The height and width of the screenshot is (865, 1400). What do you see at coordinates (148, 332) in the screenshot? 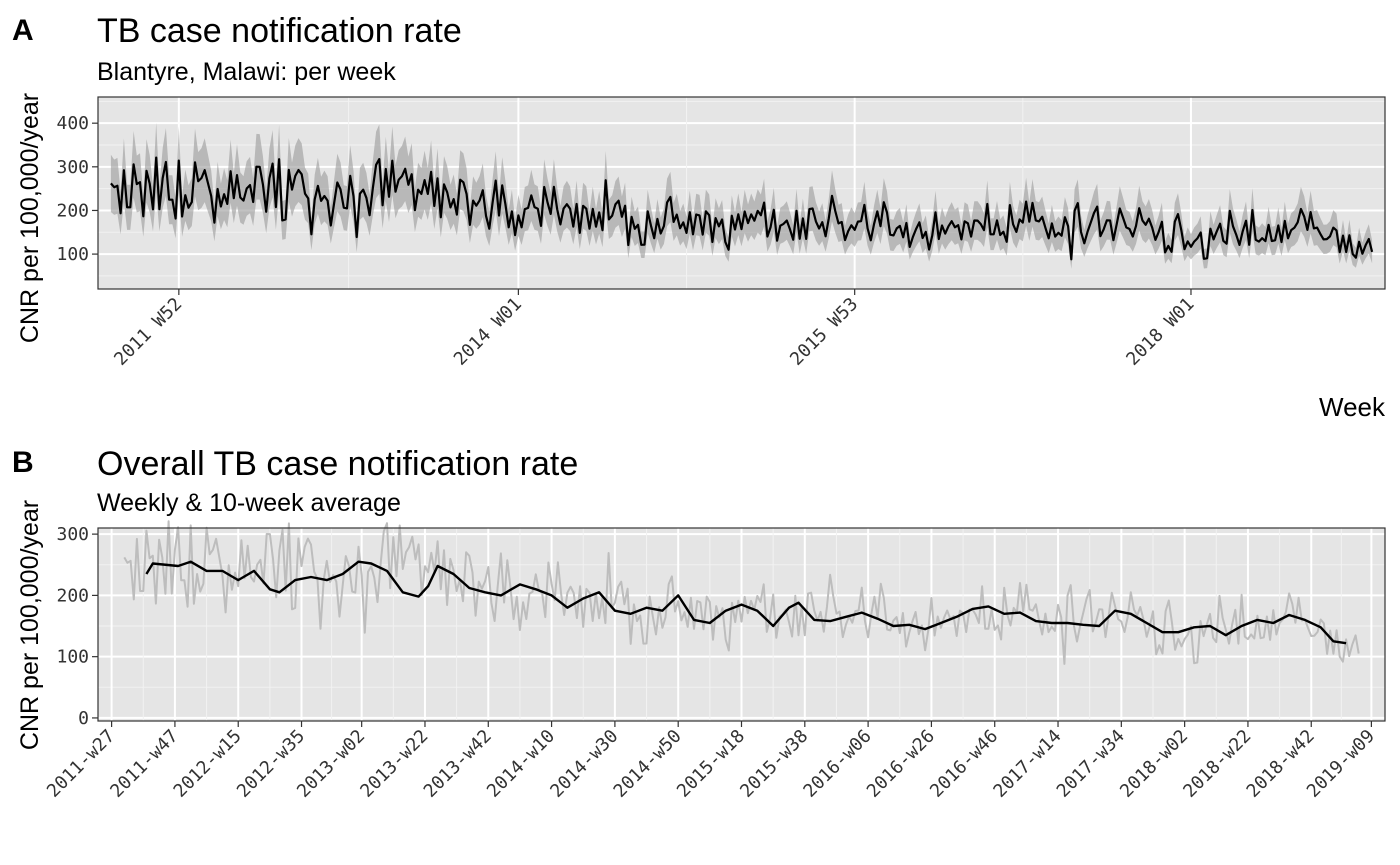
I see `x-tick-label: 2011 W52` at bounding box center [148, 332].